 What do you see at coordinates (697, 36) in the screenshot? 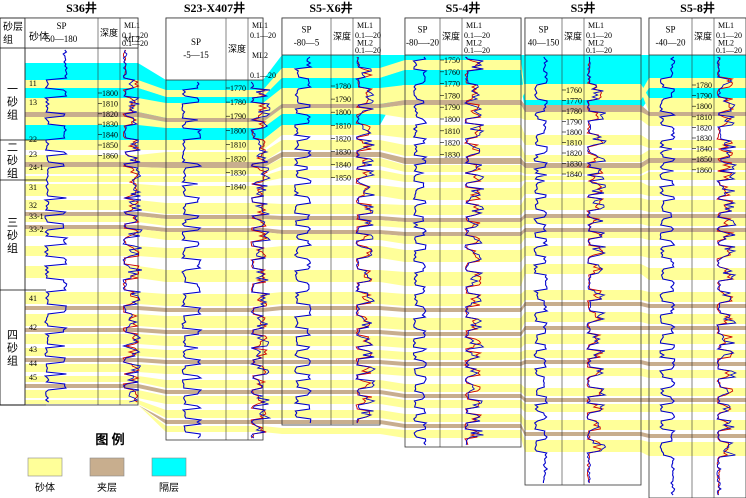
I see `well-5-header` at bounding box center [697, 36].